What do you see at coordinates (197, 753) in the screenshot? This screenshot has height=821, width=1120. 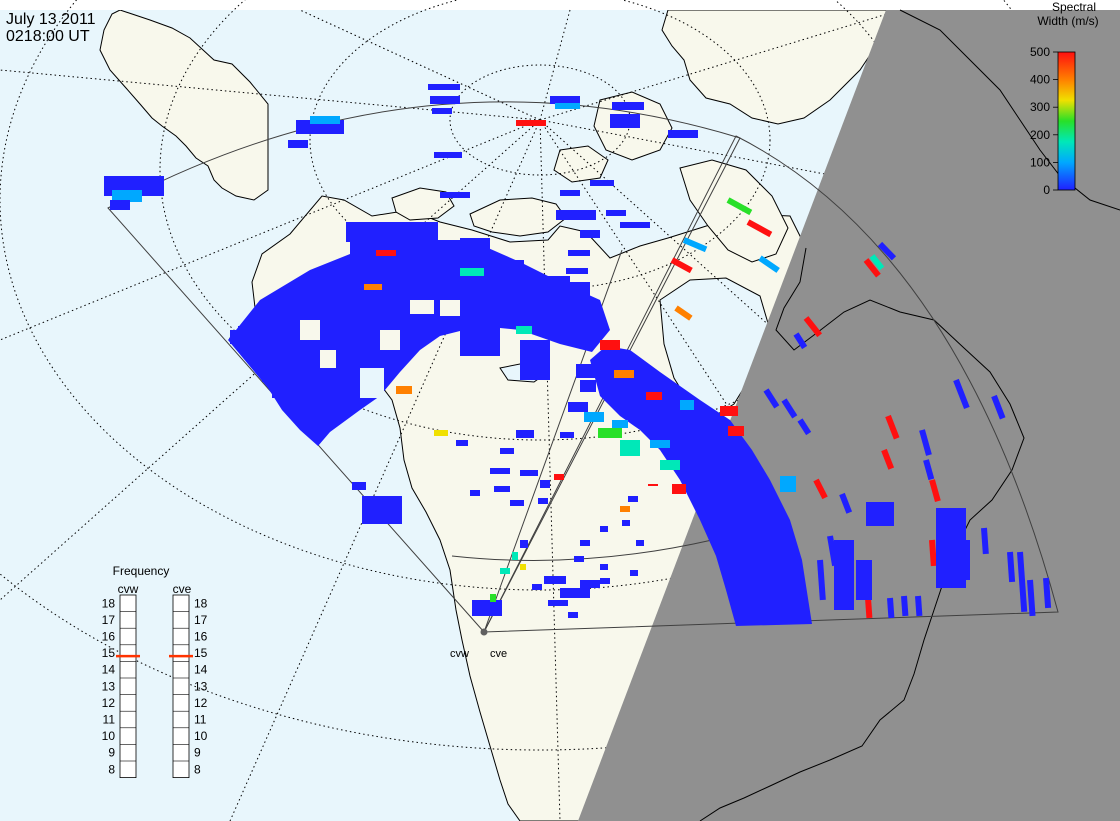 I see `frequency-level-label: 9` at bounding box center [197, 753].